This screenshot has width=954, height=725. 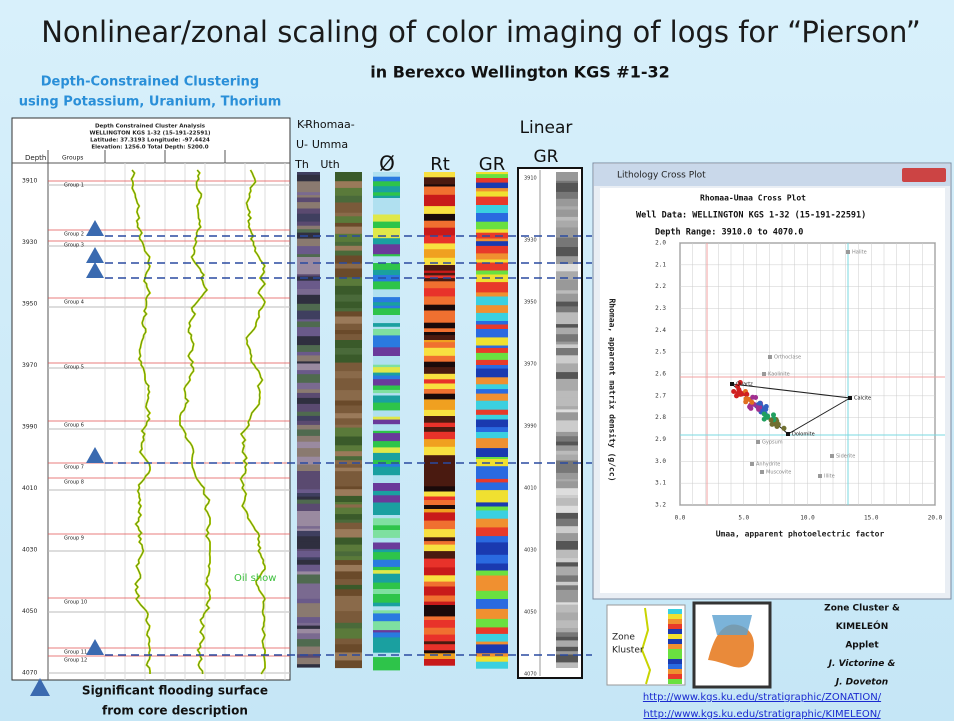 I want to click on close-button, so click(x=924, y=175).